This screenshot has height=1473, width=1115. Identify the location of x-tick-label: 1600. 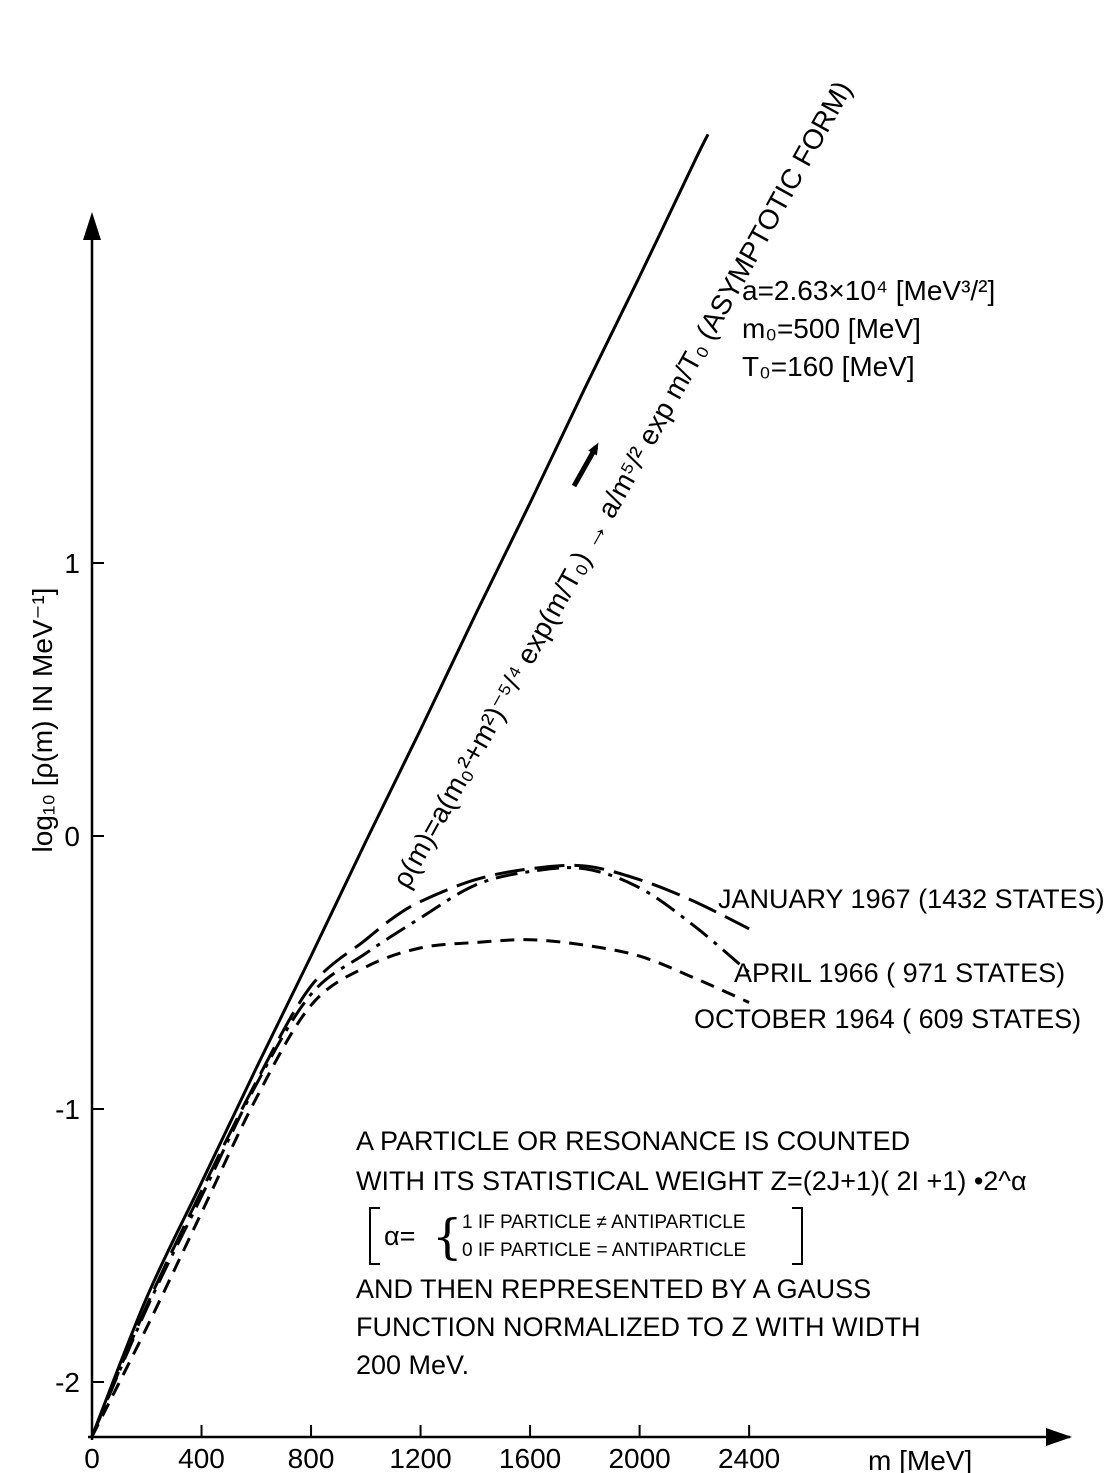
(530, 1458).